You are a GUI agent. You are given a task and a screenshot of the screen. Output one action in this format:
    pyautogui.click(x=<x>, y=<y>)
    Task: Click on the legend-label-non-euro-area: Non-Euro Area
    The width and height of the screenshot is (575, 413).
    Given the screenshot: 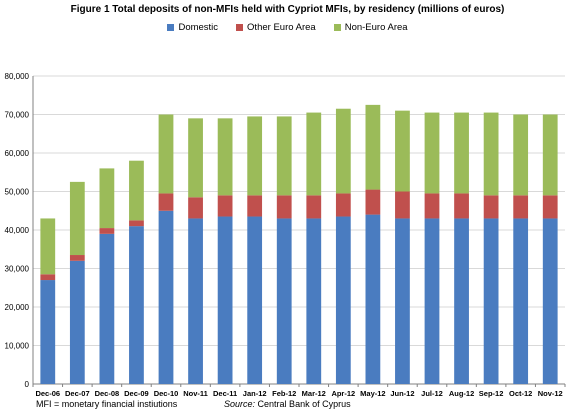 What is the action you would take?
    pyautogui.click(x=376, y=27)
    